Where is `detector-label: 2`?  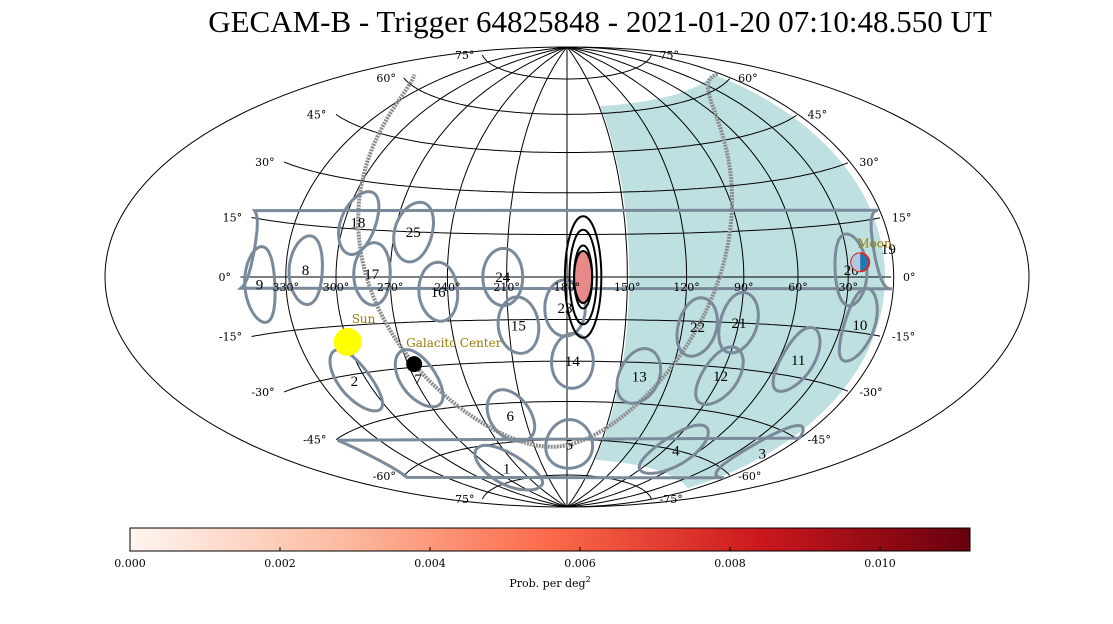 detector-label: 2 is located at coordinates (355, 382).